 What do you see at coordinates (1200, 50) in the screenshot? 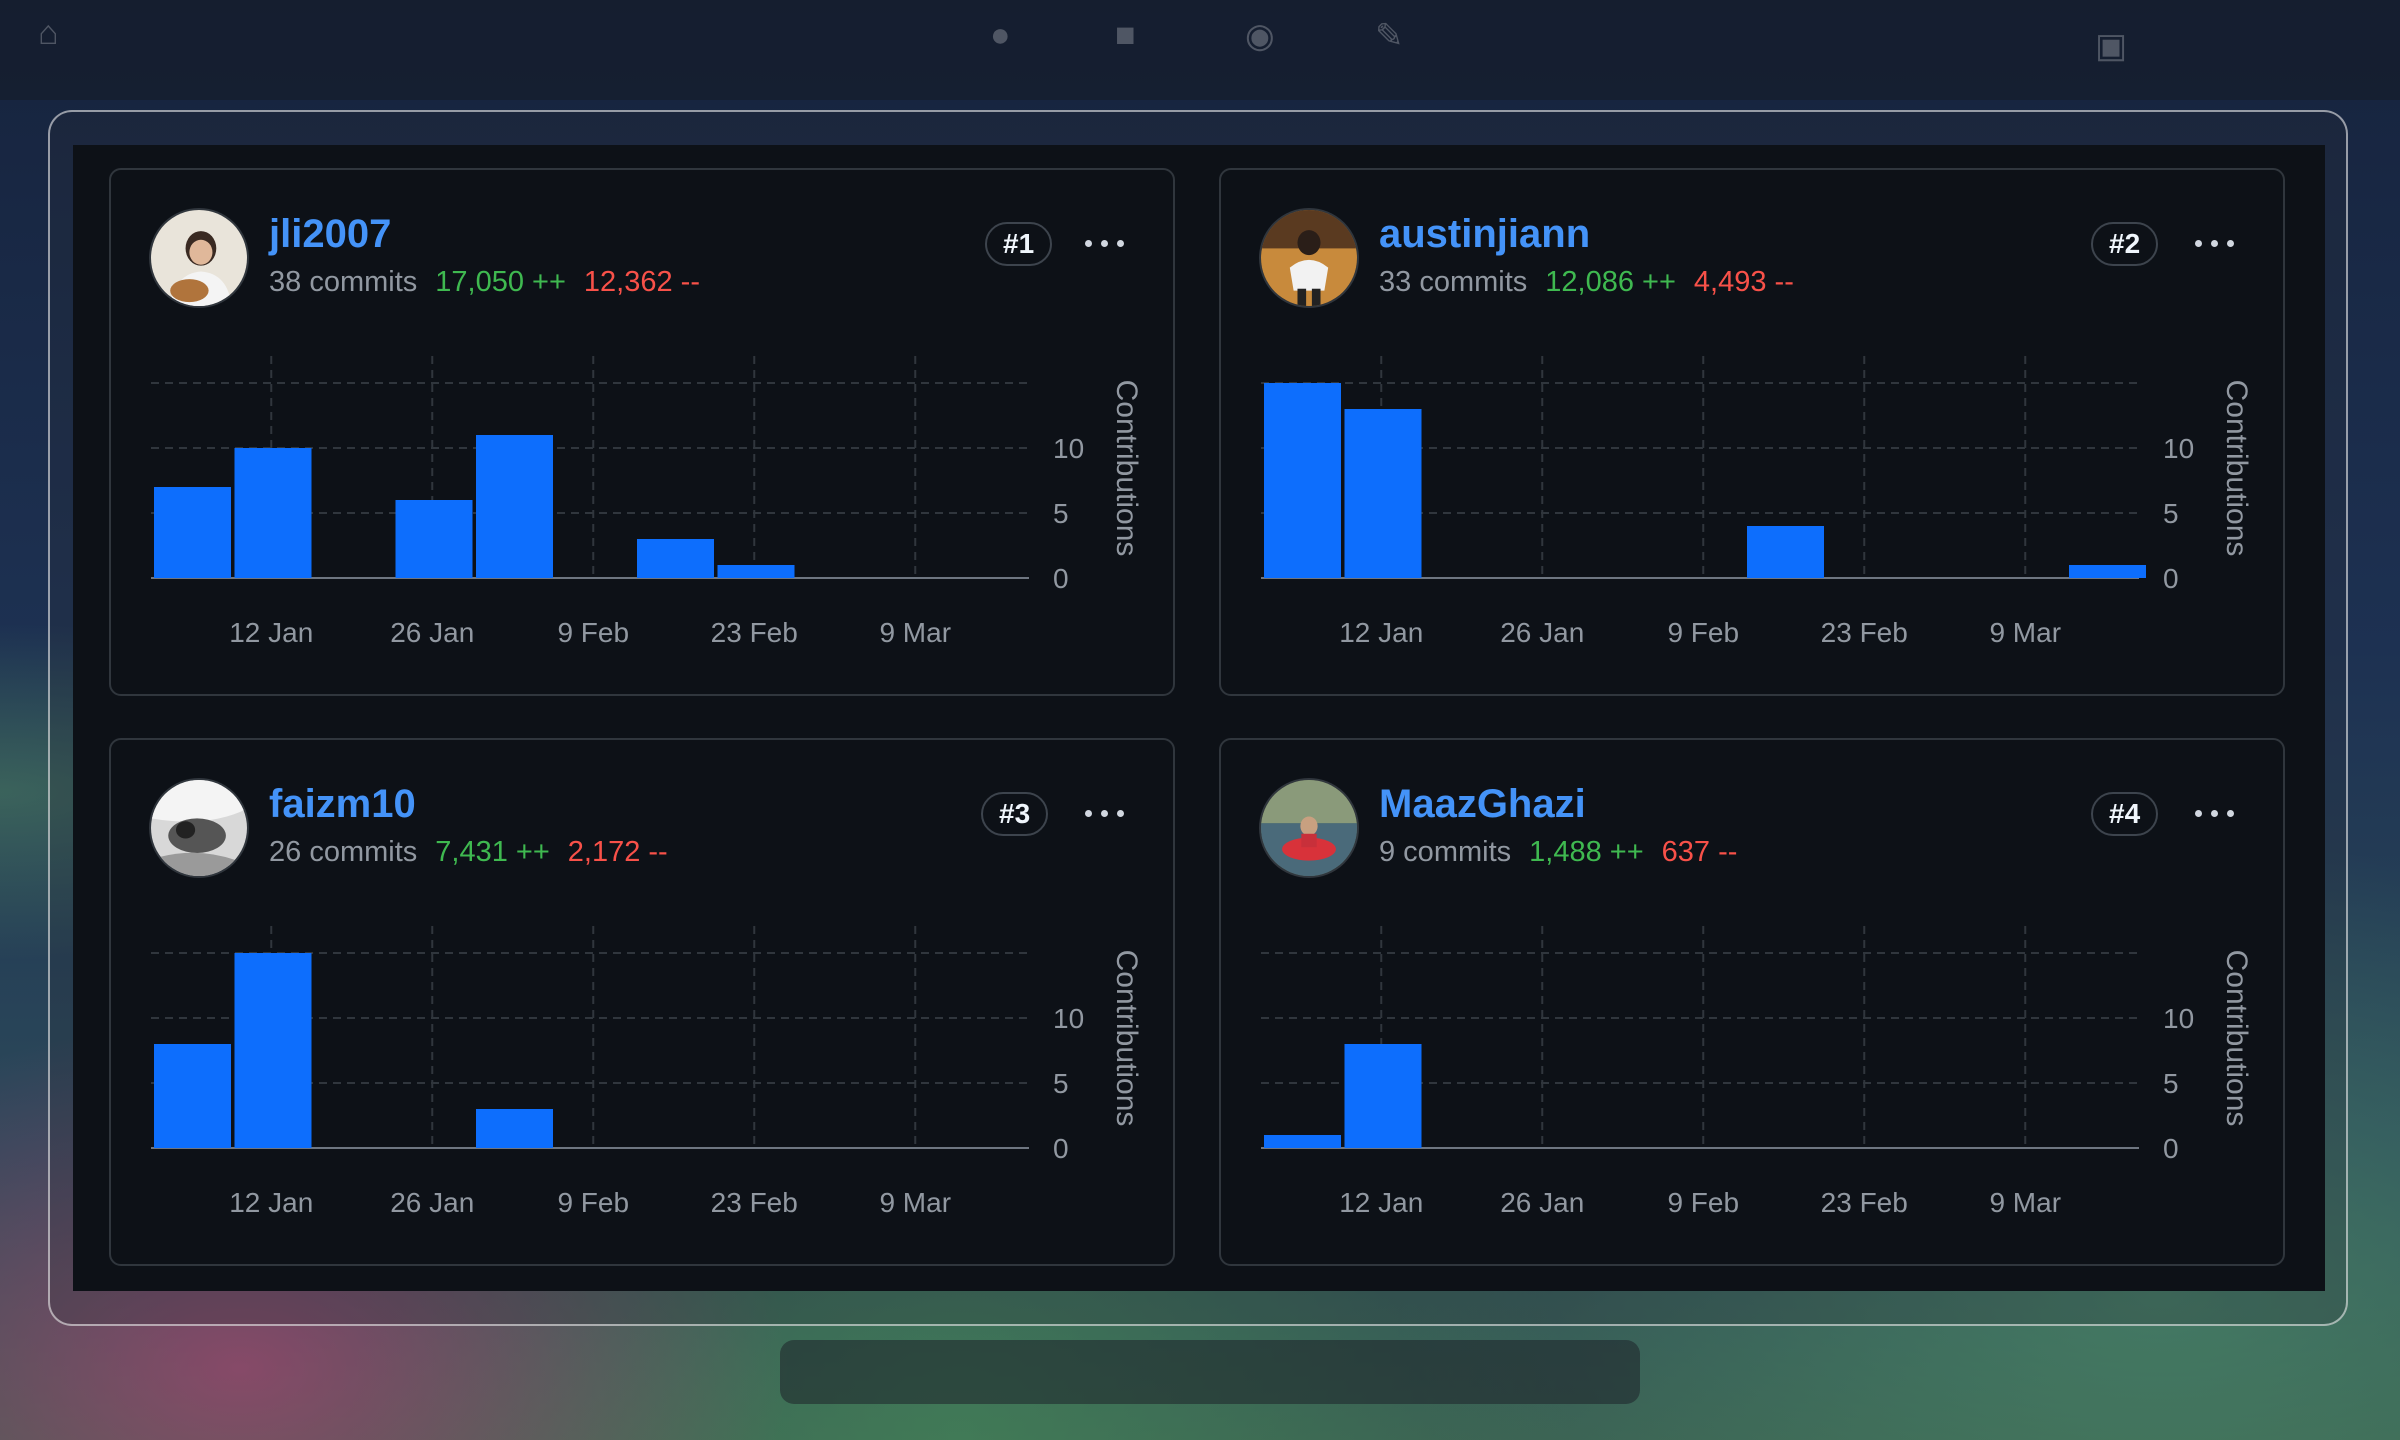
I see `blurred-top-bar: ⌂ ● ■ ◉ ✎ ▣` at bounding box center [1200, 50].